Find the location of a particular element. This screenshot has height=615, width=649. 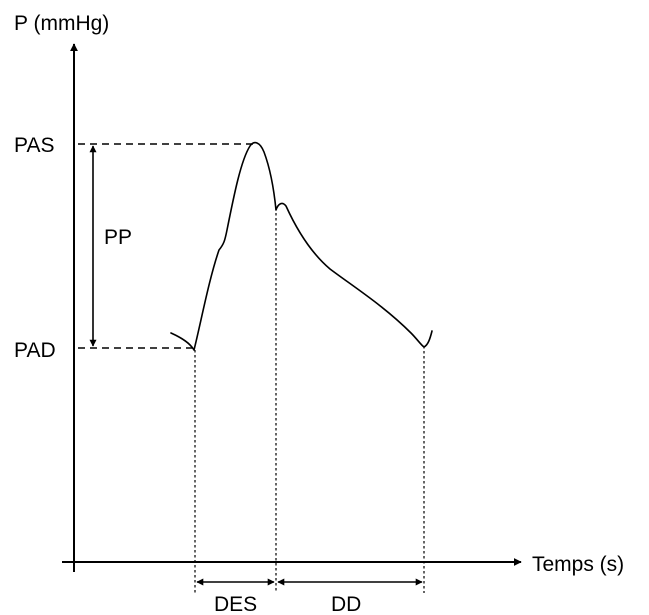

pas-label: PAS is located at coordinates (34, 145).